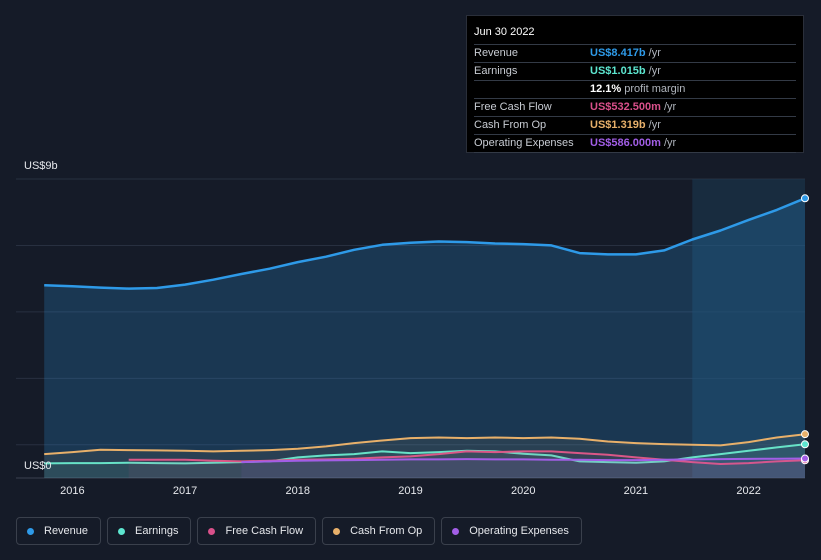  Describe the element at coordinates (625, 107) in the screenshot. I see `tooltip-row-value: US$532.500m` at that location.